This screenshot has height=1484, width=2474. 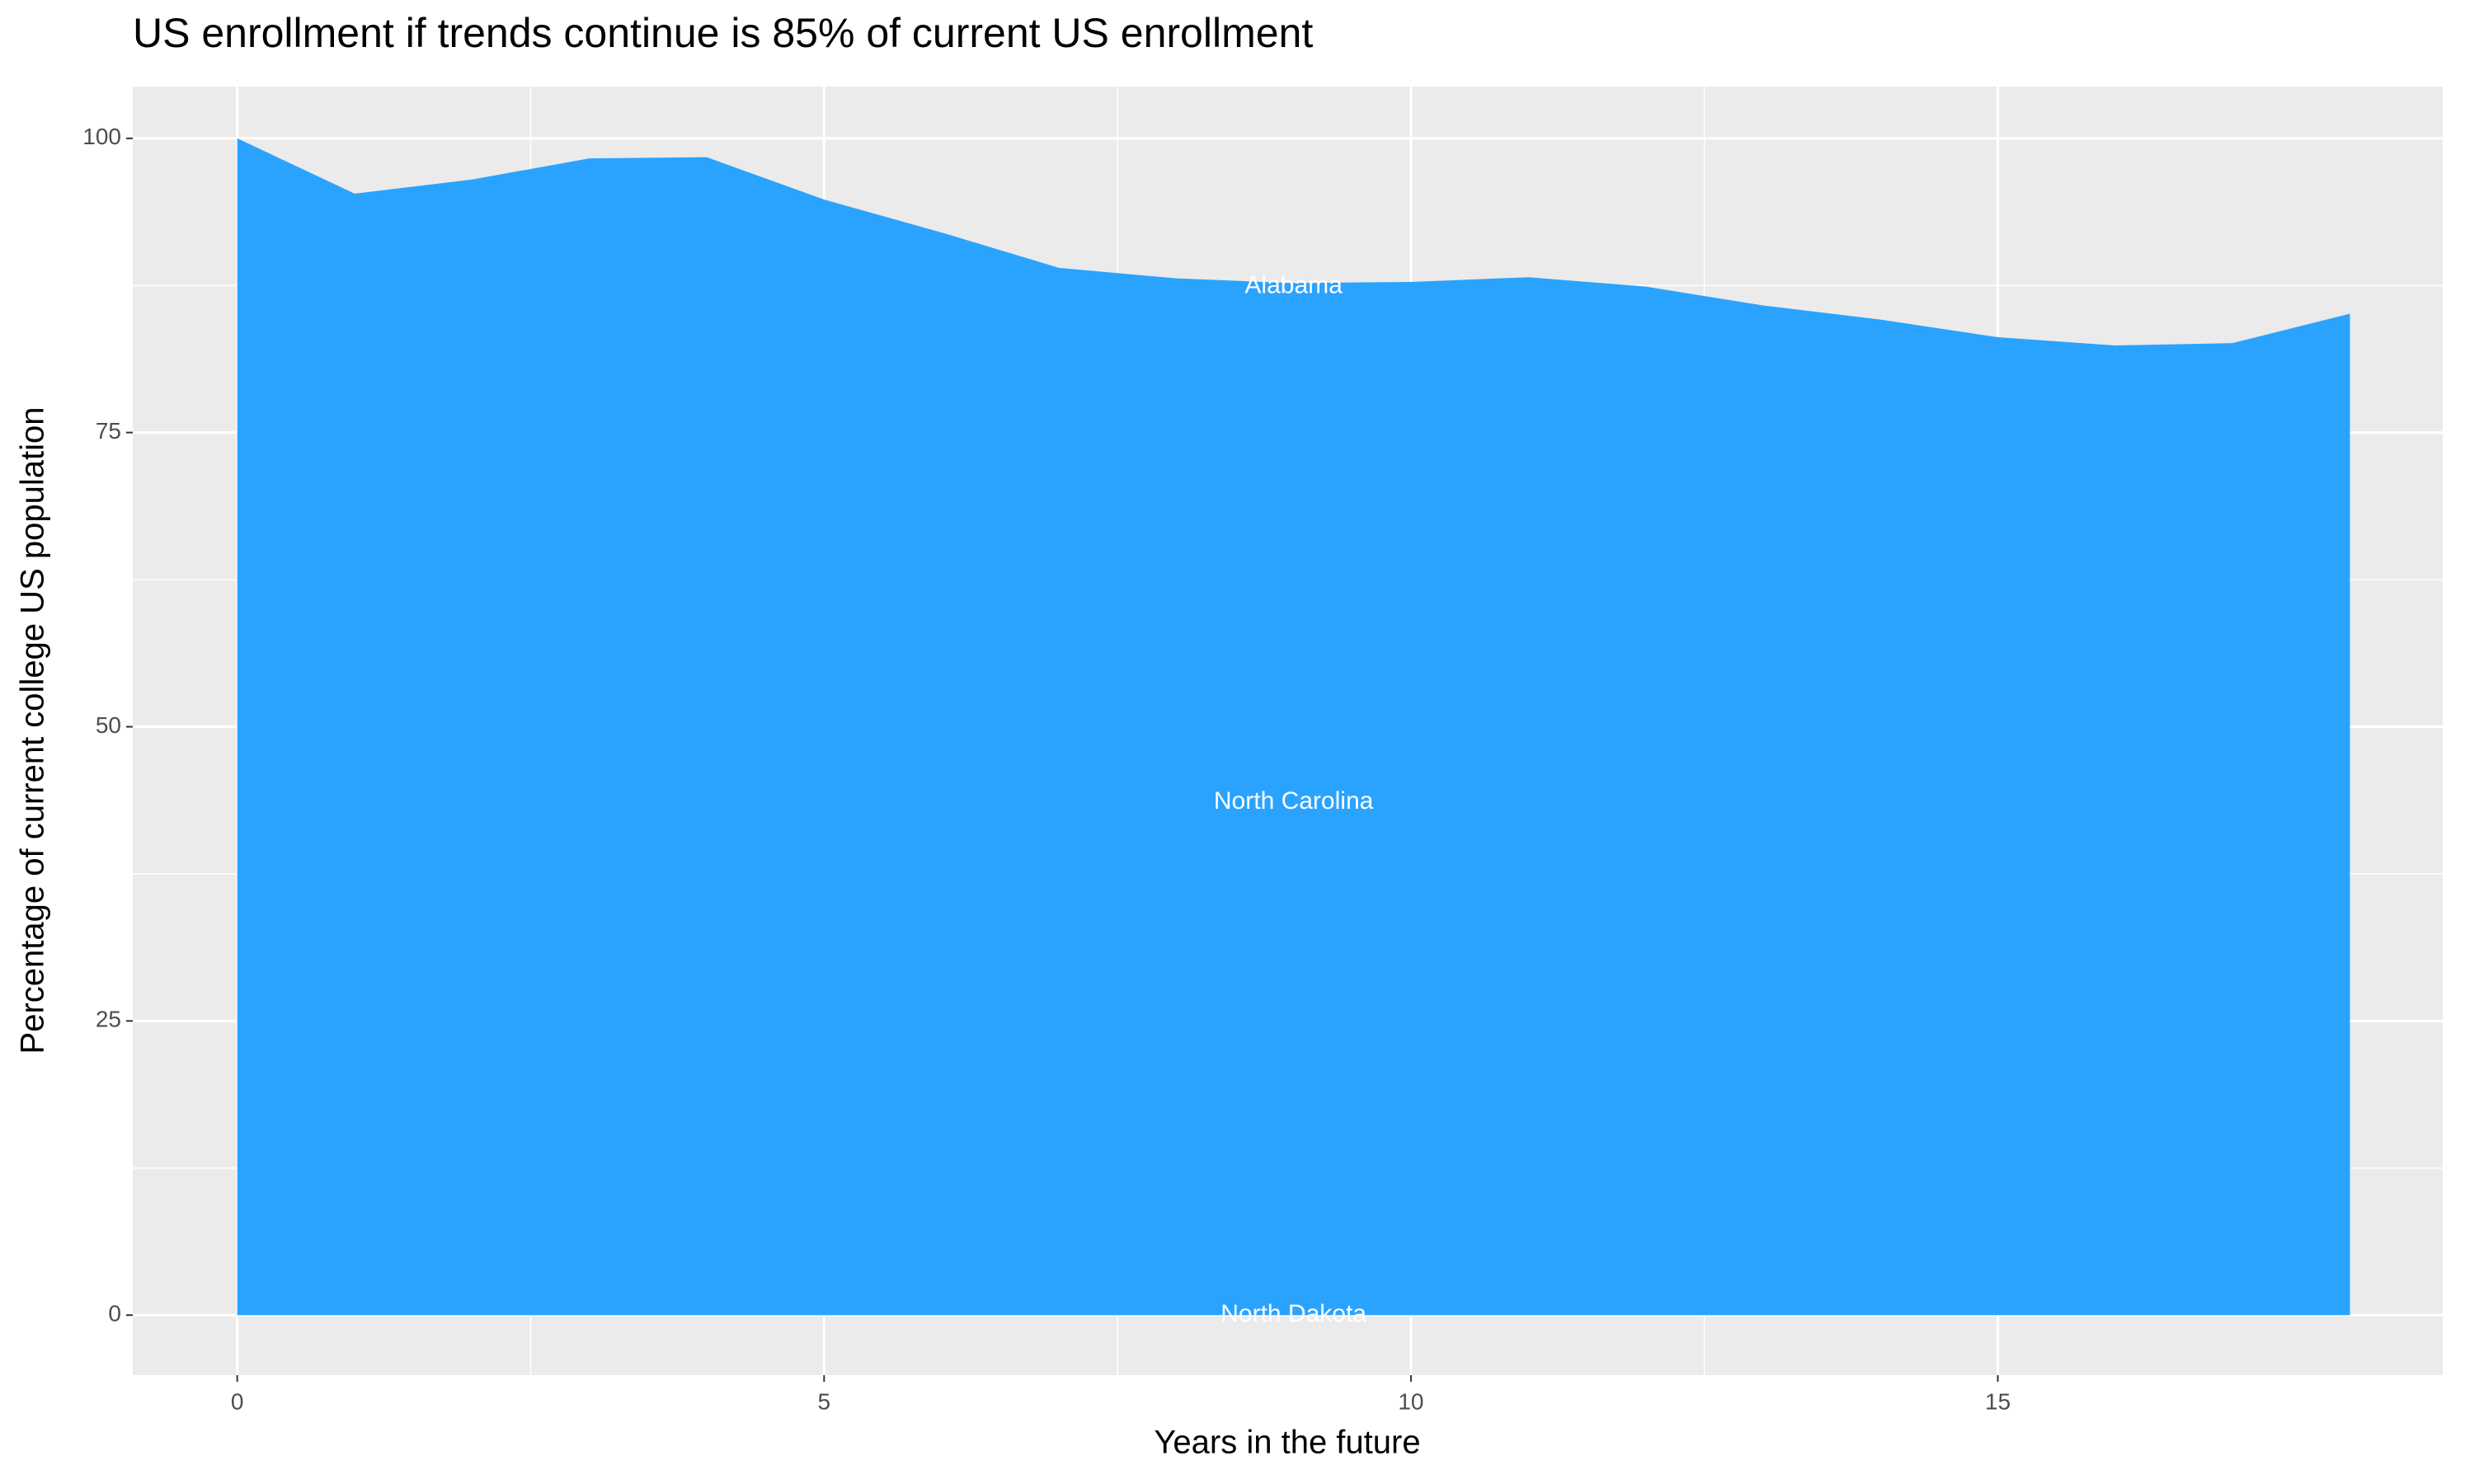 I want to click on annotation: Alabama, so click(x=1293, y=285).